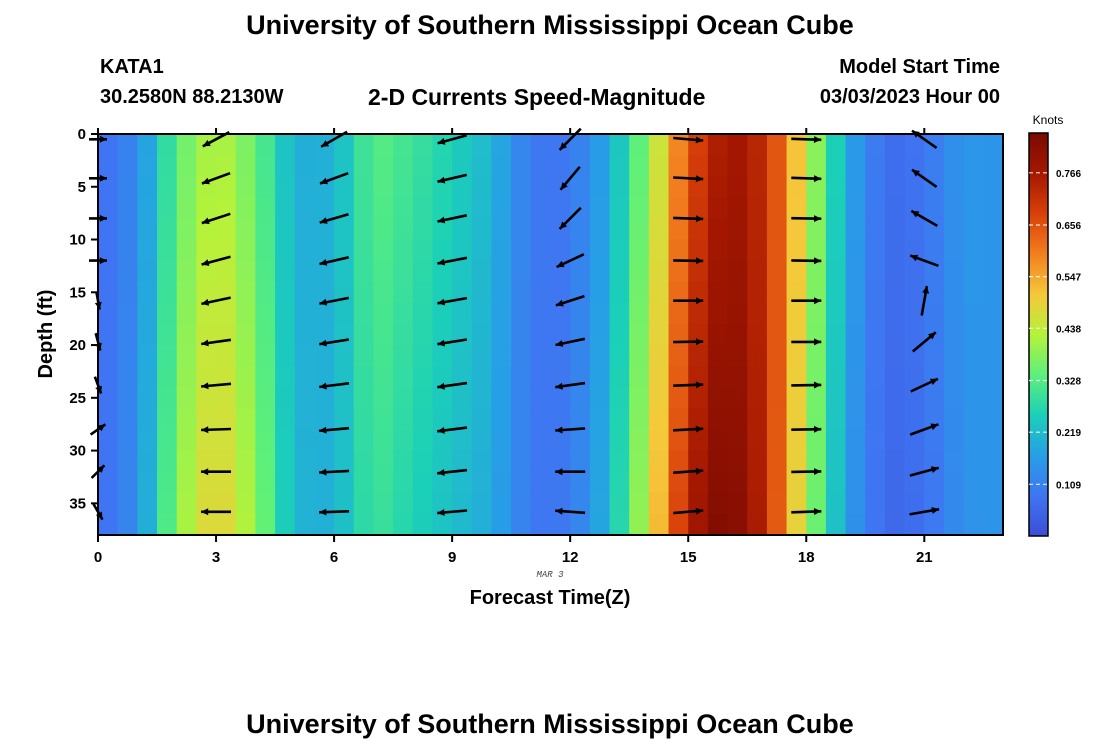  What do you see at coordinates (82, 134) in the screenshot?
I see `y-tick-label: 0` at bounding box center [82, 134].